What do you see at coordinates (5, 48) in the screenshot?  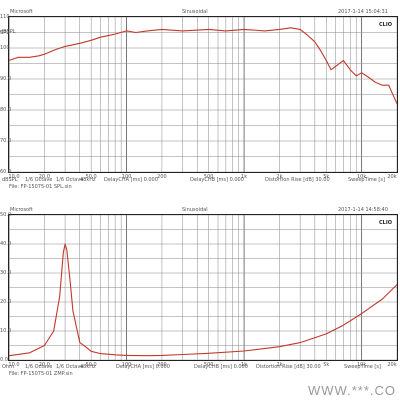 I see `spl-y-tick-label: 100` at bounding box center [5, 48].